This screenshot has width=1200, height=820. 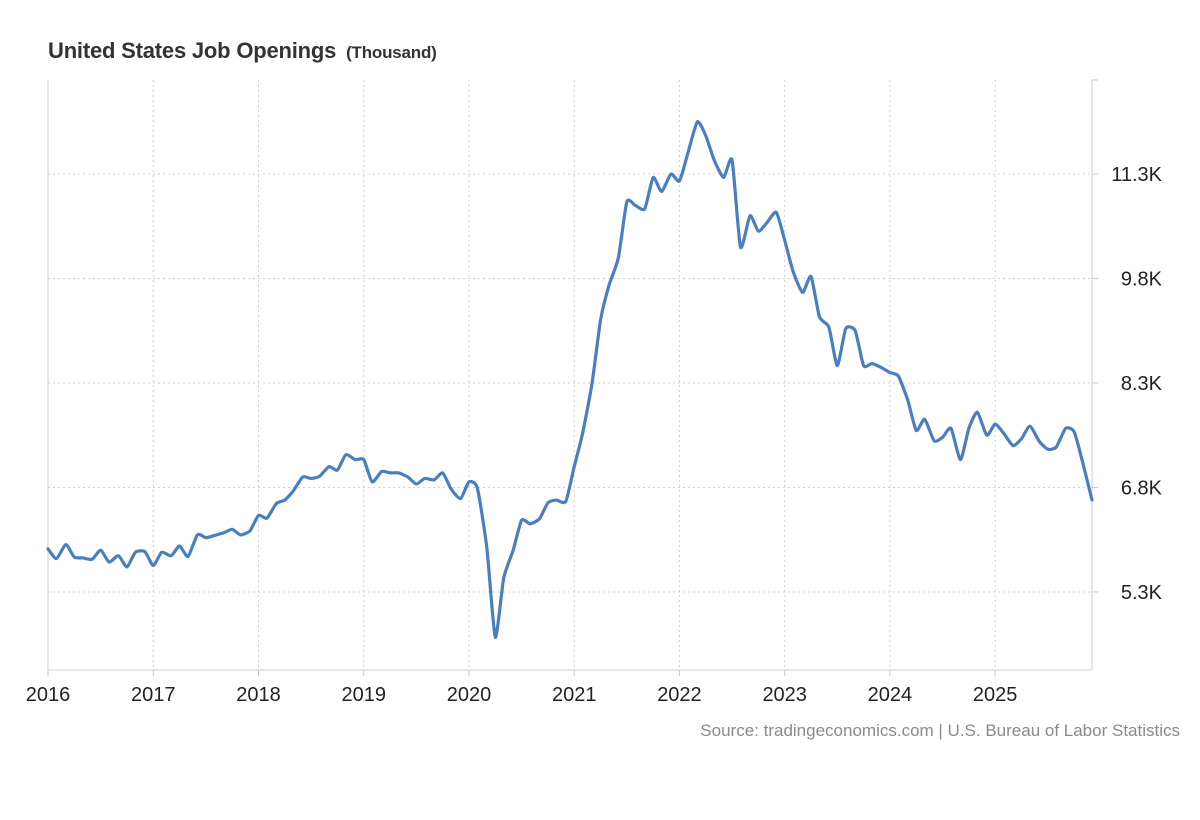 I want to click on x-tick-label: 2025, so click(x=995, y=695).